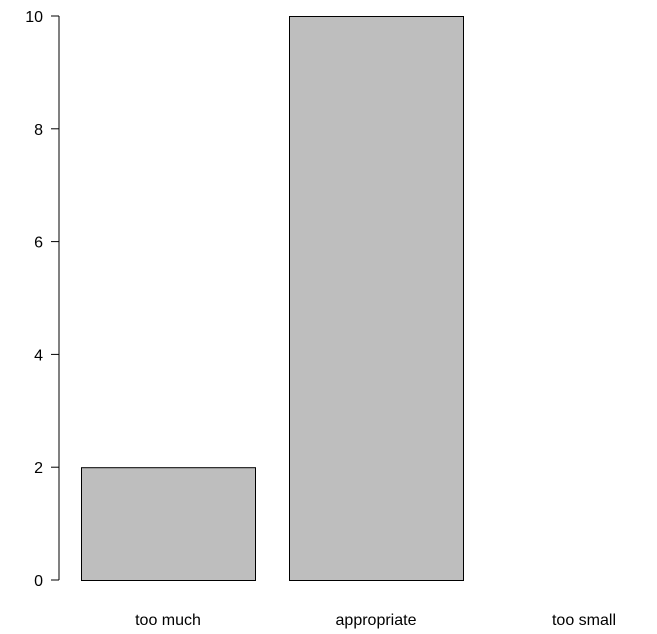  I want to click on y-axis: 0 2 4 6 8 10, so click(42, 299).